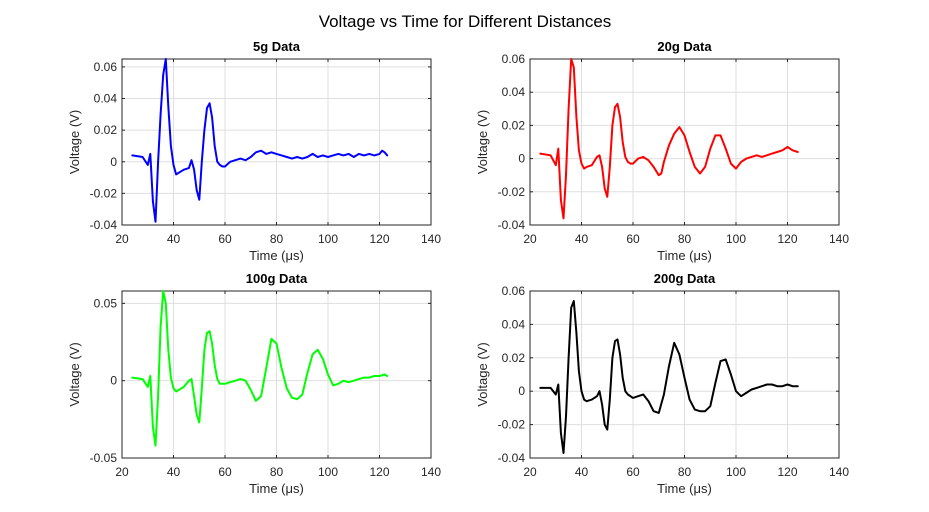  What do you see at coordinates (260, 368) in the screenshot?
I see `series-line-100g` at bounding box center [260, 368].